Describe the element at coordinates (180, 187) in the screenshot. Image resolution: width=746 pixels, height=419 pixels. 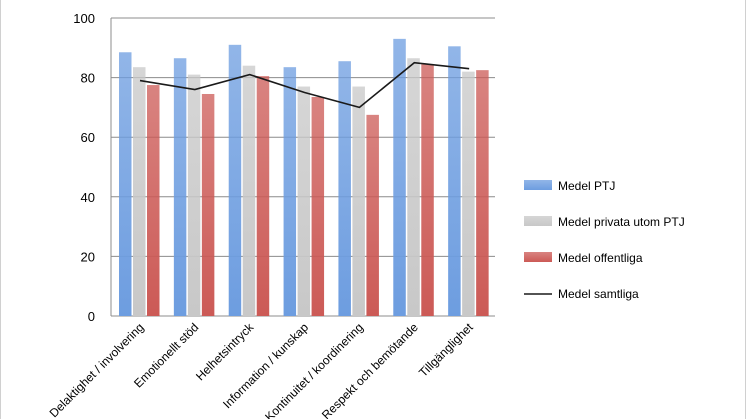
I see `bar-medel-ptj-emotionellt-stod` at that location.